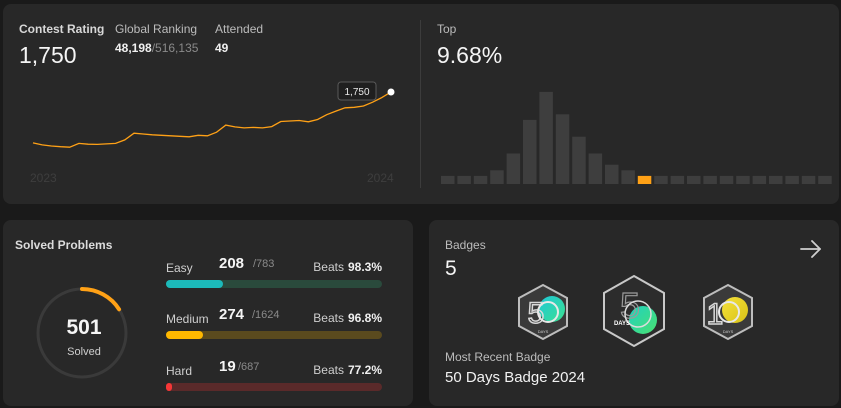 The image size is (841, 408). Describe the element at coordinates (133, 48) in the screenshot. I see `global-rank: 48,198` at that location.